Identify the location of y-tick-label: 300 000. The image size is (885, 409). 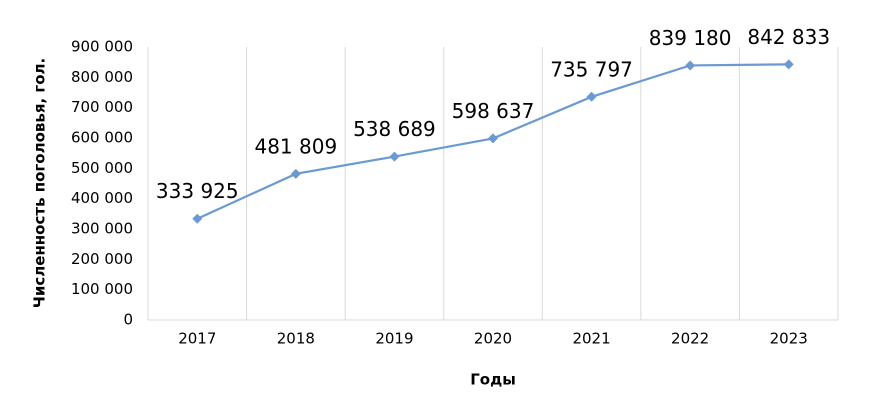
(102, 229).